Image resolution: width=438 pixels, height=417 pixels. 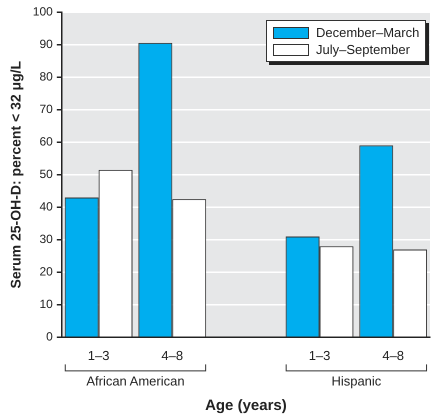 What do you see at coordinates (43, 11) in the screenshot?
I see `y-tick-label: 100` at bounding box center [43, 11].